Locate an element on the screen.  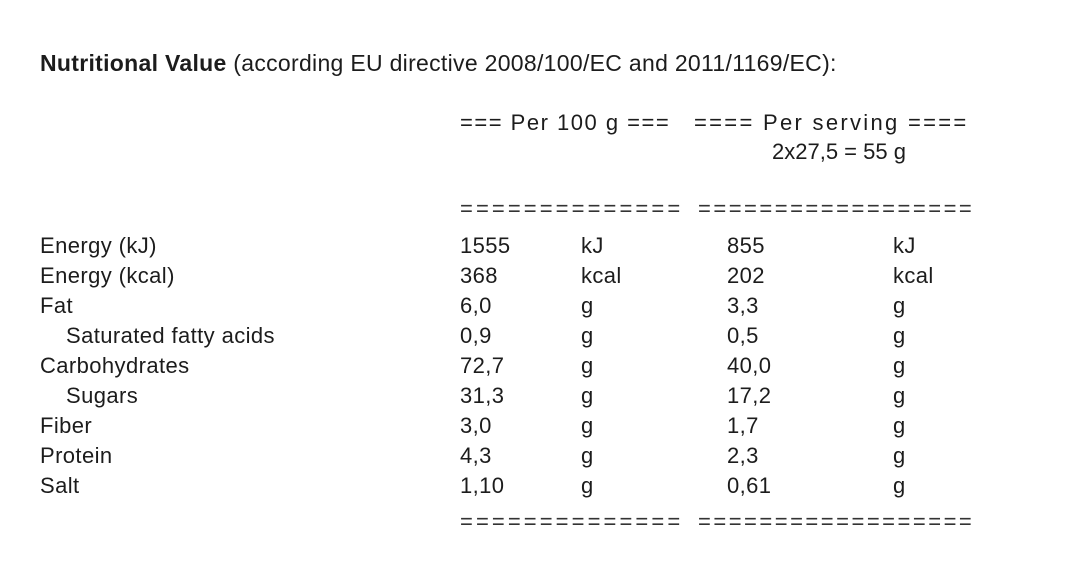
per-100g-value: 4,3 is located at coordinates (476, 455).